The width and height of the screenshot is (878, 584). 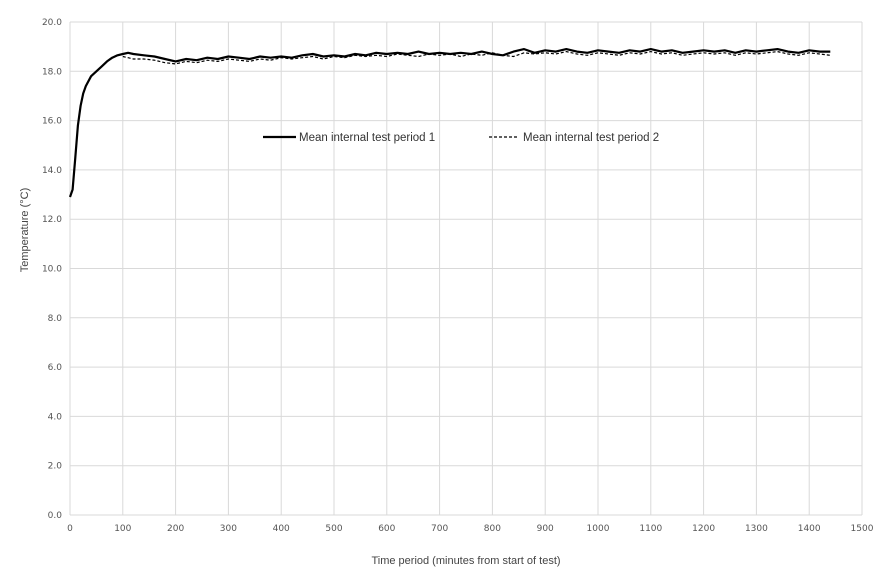 What do you see at coordinates (55, 417) in the screenshot?
I see `y-tick-label: 4.0` at bounding box center [55, 417].